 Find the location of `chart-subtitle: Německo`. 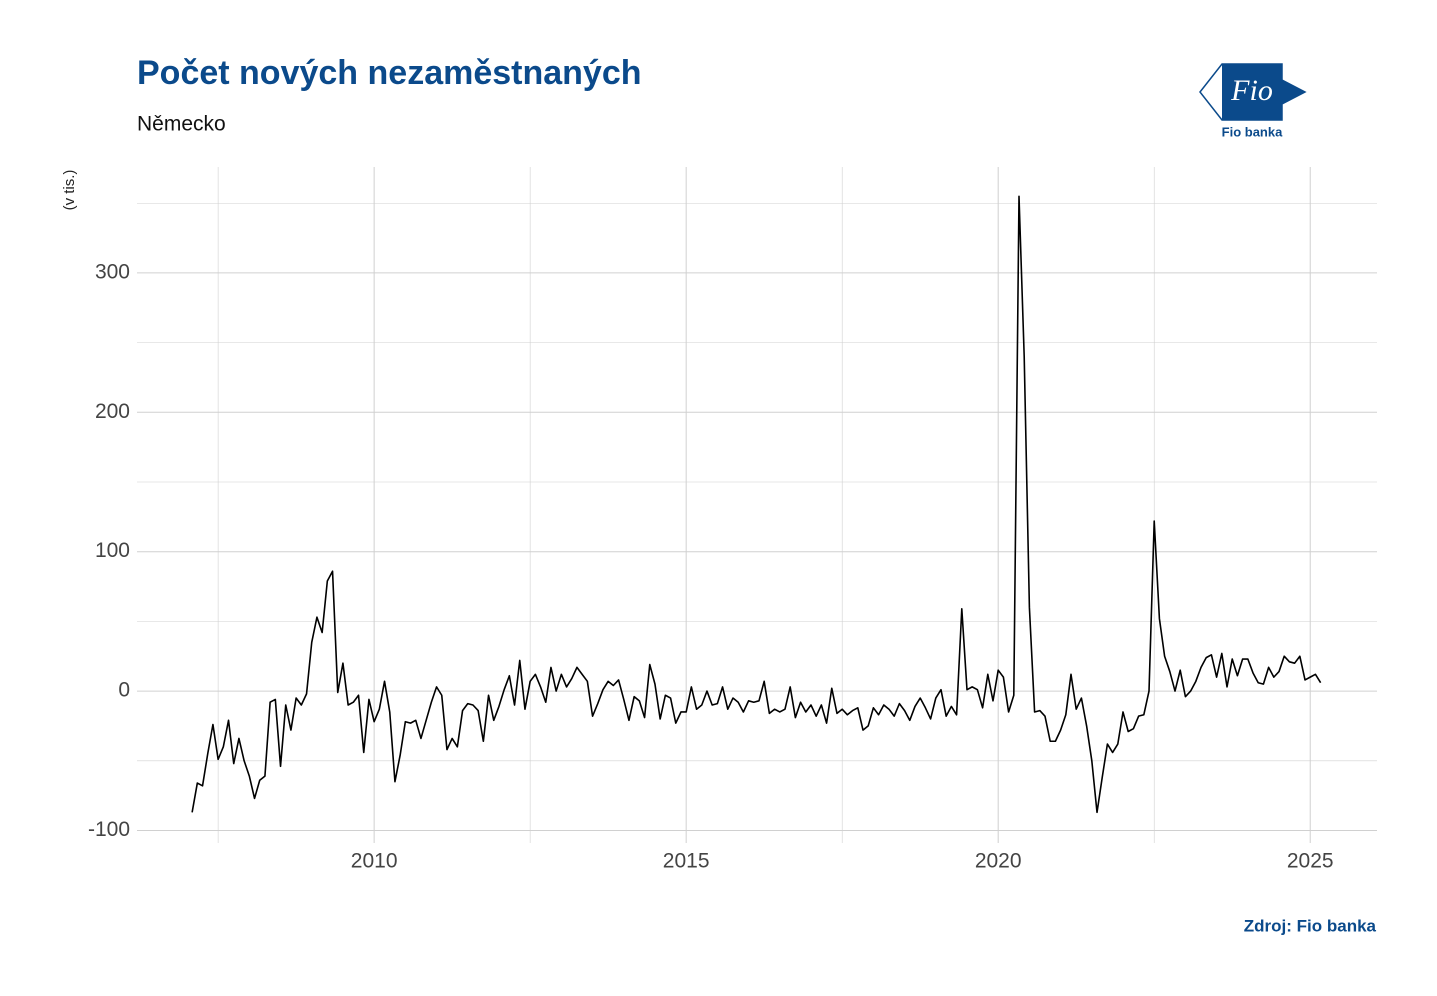

chart-subtitle: Německo is located at coordinates (181, 124).